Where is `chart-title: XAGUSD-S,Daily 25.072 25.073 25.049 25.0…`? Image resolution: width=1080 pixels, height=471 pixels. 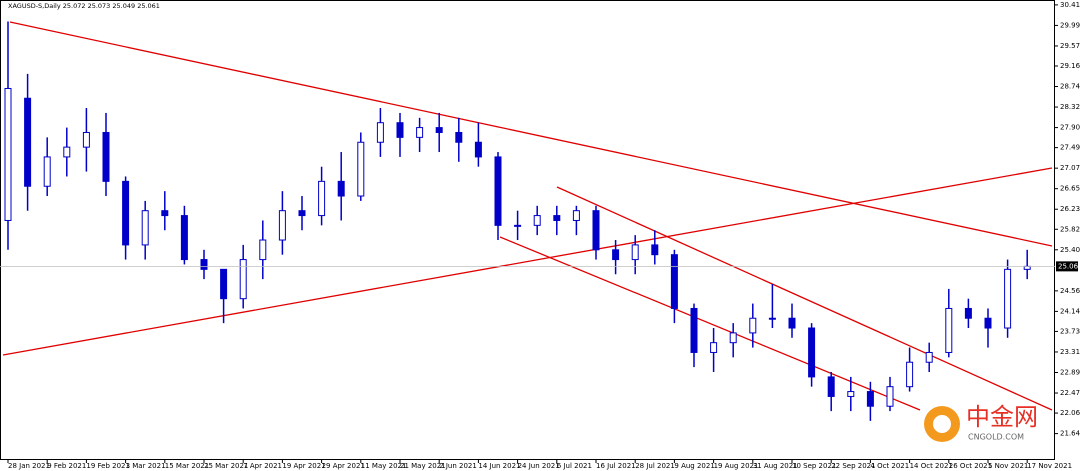 chart-title: XAGUSD-S,Daily 25.072 25.073 25.049 25.0… is located at coordinates (84, 6).